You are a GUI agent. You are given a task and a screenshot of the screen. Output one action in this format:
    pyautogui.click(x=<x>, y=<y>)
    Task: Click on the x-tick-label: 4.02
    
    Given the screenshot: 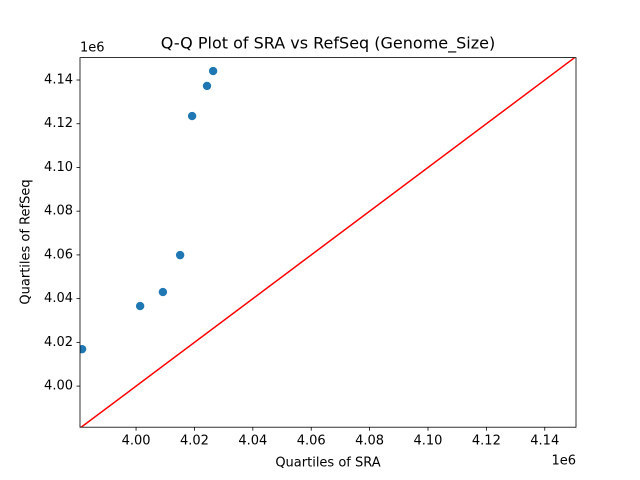 What is the action you would take?
    pyautogui.click(x=194, y=441)
    